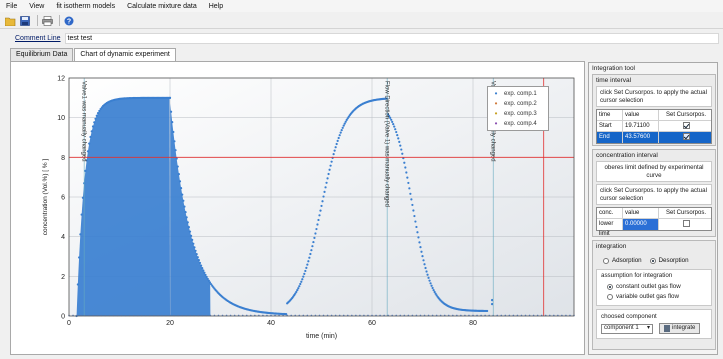 Image resolution: width=723 pixels, height=359 pixels. What do you see at coordinates (673, 260) in the screenshot?
I see `radio-label: Desorption` at bounding box center [673, 260].